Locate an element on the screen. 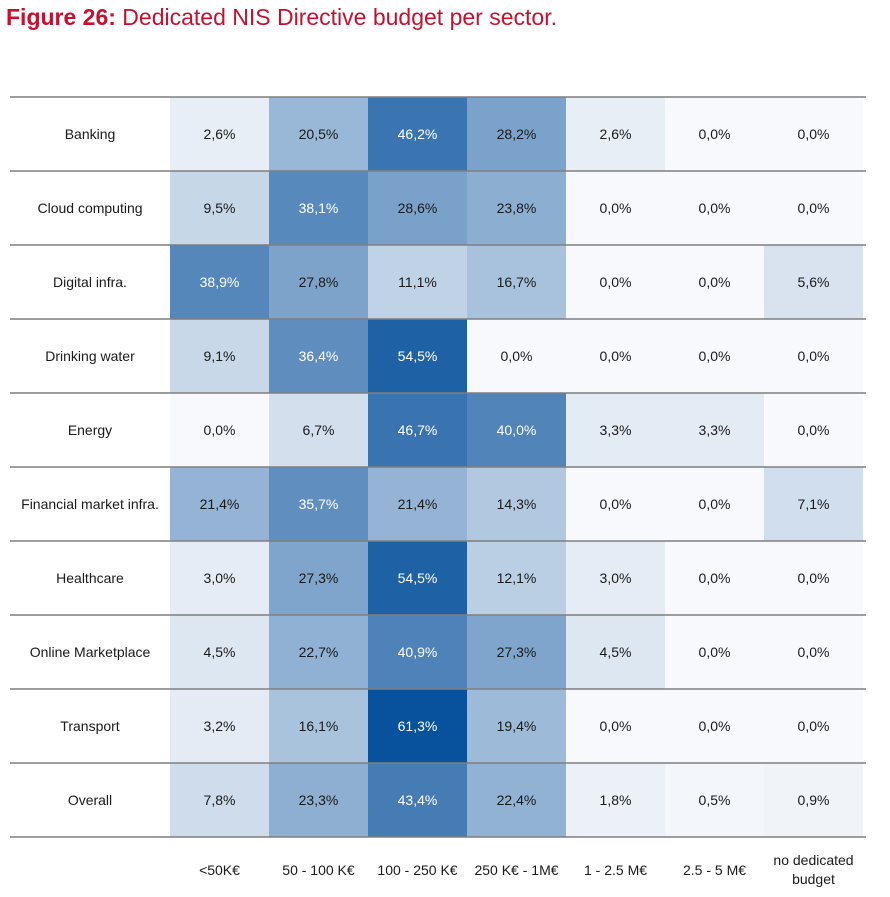 This screenshot has height=897, width=890. cell-value-label: 7,1% is located at coordinates (814, 504).